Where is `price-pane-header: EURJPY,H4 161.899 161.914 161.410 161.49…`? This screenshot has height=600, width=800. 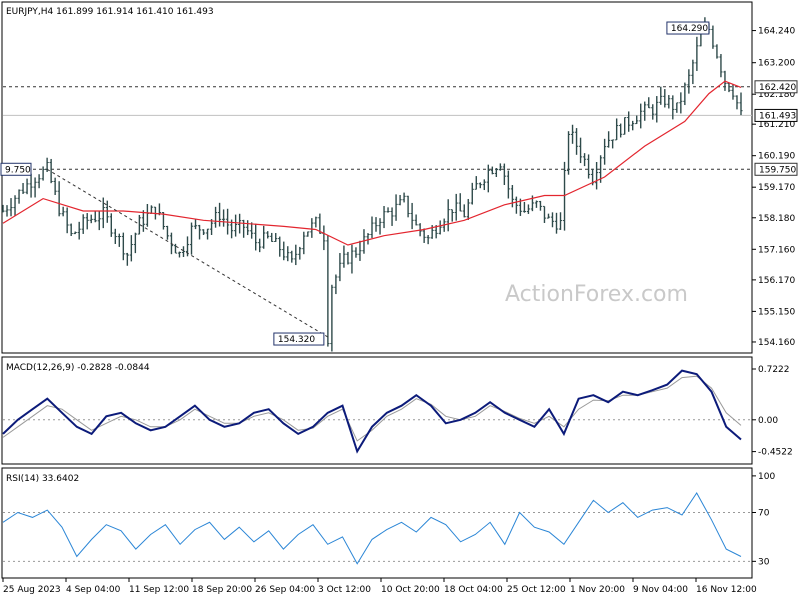
price-pane-header: EURJPY,H4 161.899 161.914 161.410 161.49… is located at coordinates (110, 12).